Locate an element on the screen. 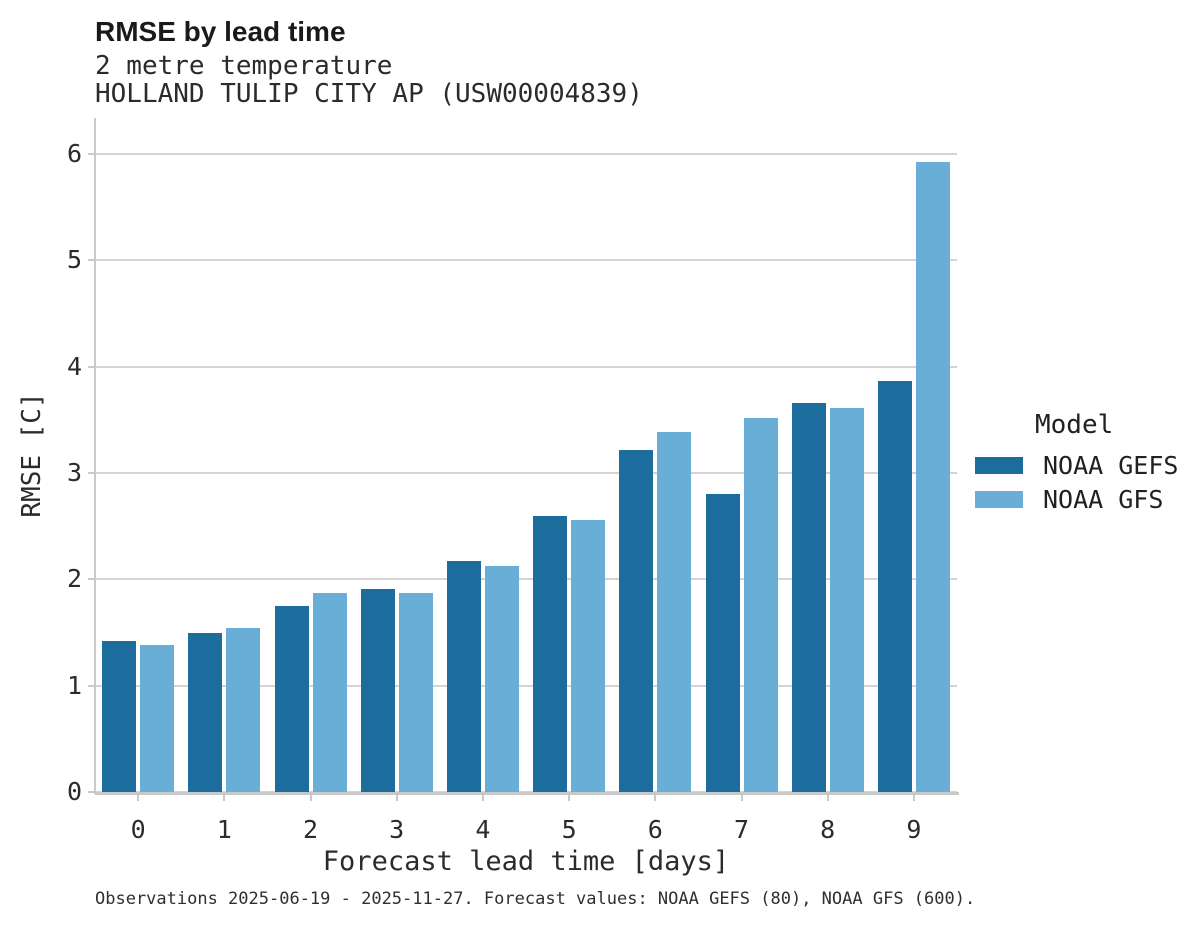  y-tick-label-6: 6 is located at coordinates (74, 154).